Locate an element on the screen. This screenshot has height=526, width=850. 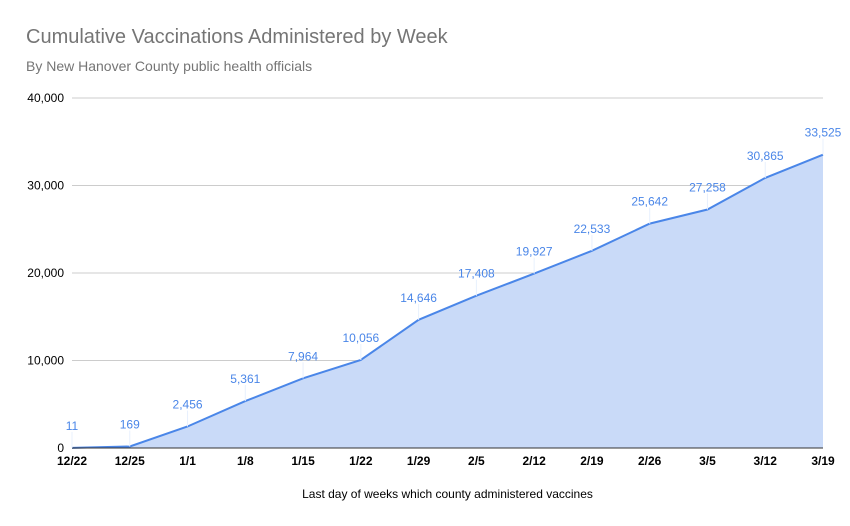
data-label: 22,533 is located at coordinates (592, 229).